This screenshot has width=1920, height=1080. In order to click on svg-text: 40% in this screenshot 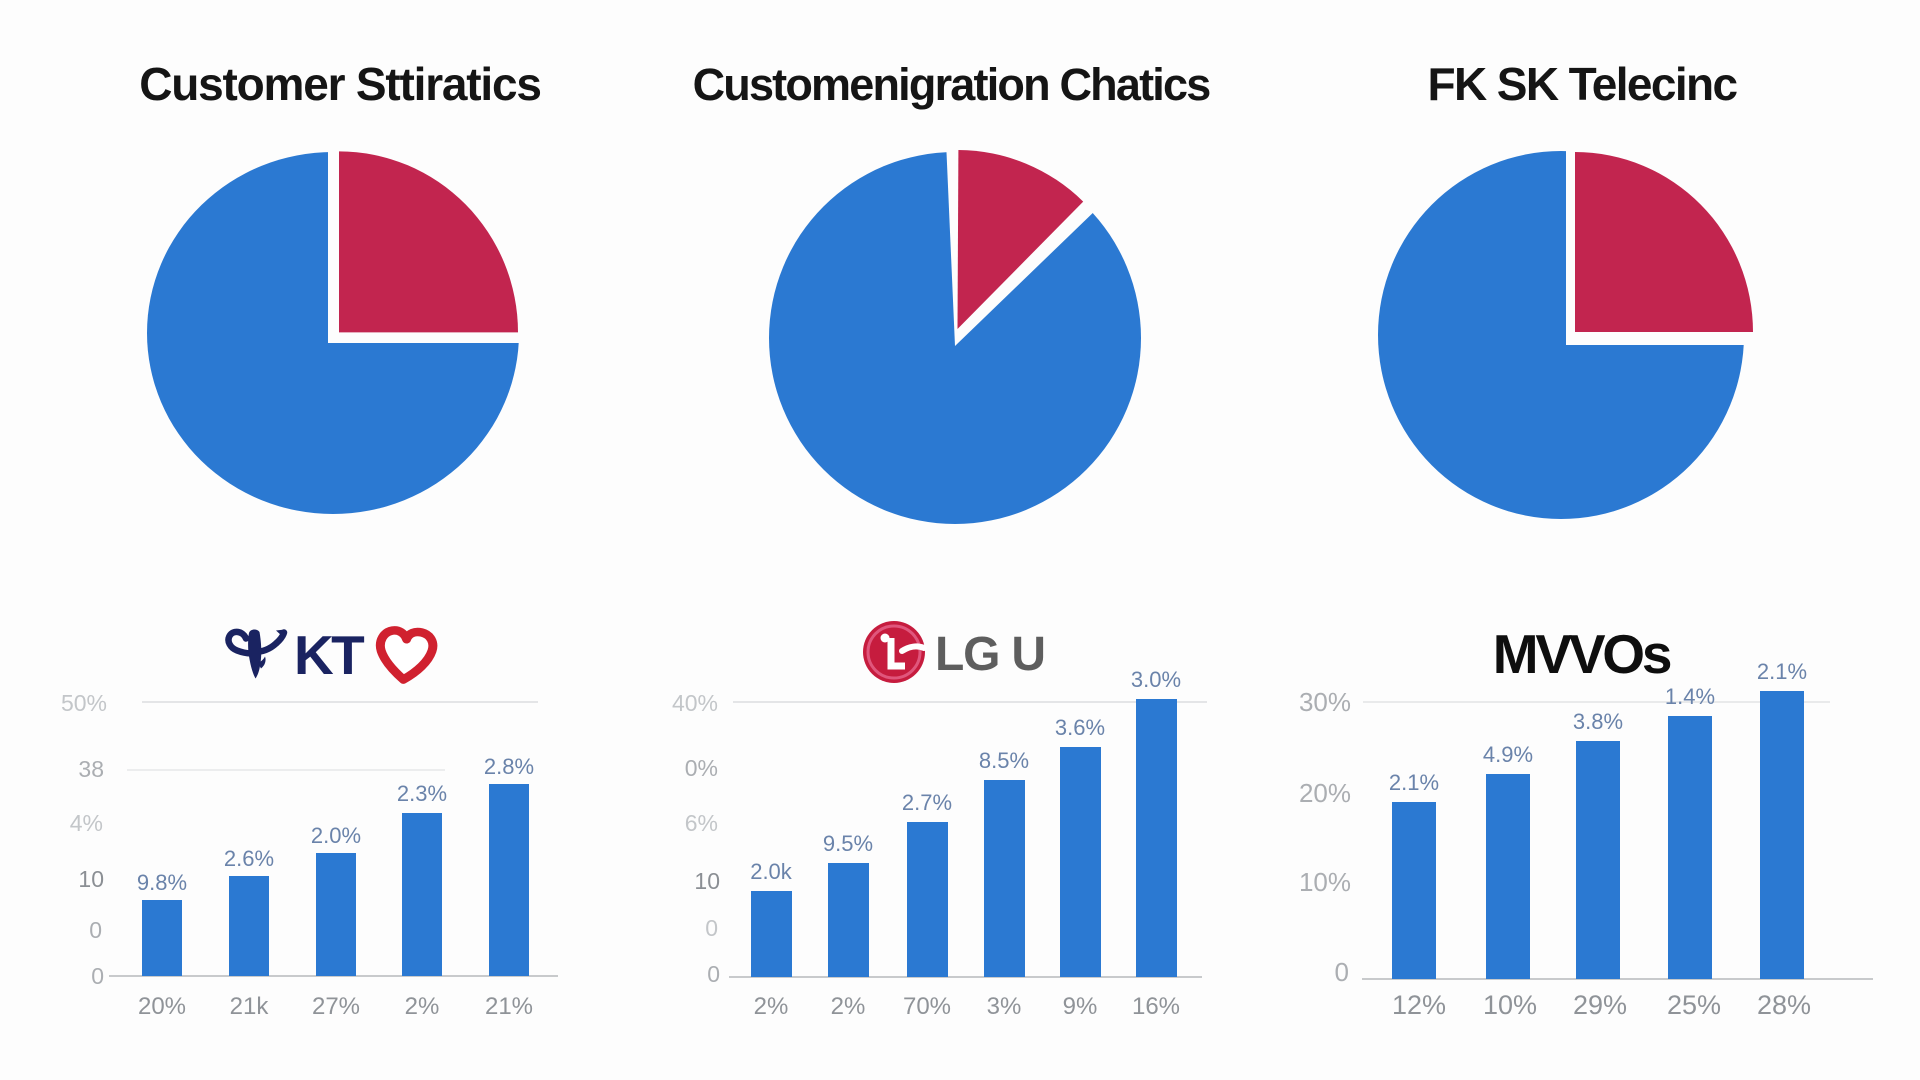, I will do `click(695, 703)`.